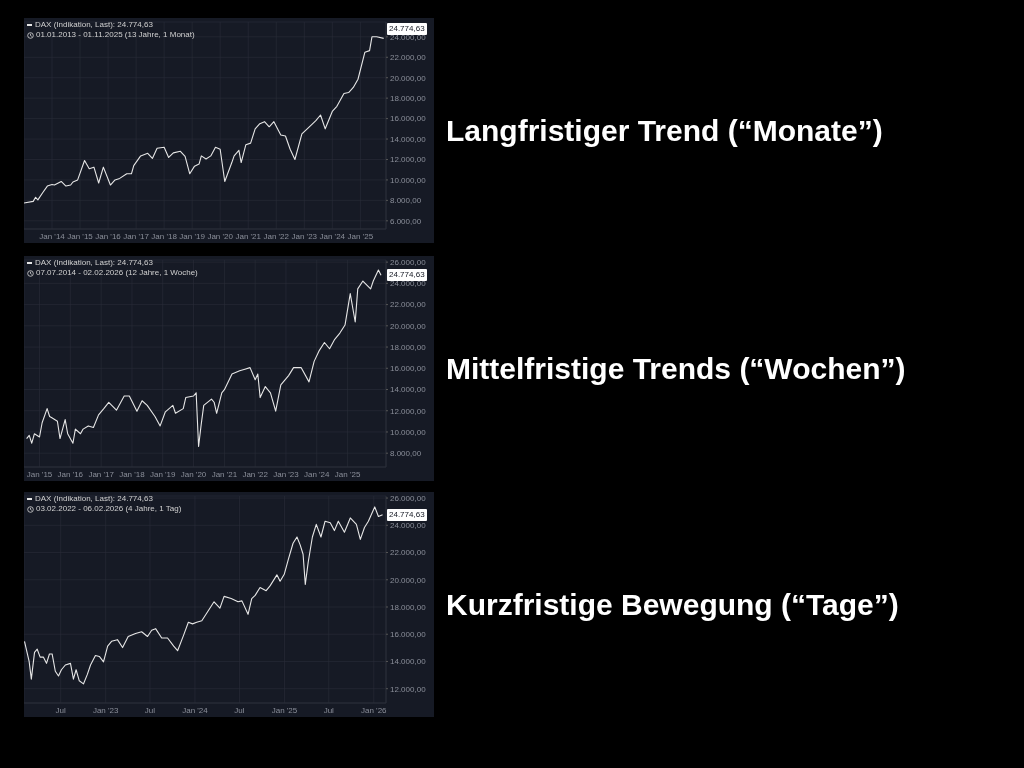  I want to click on x-tick-label: Jan '26, so click(374, 710).